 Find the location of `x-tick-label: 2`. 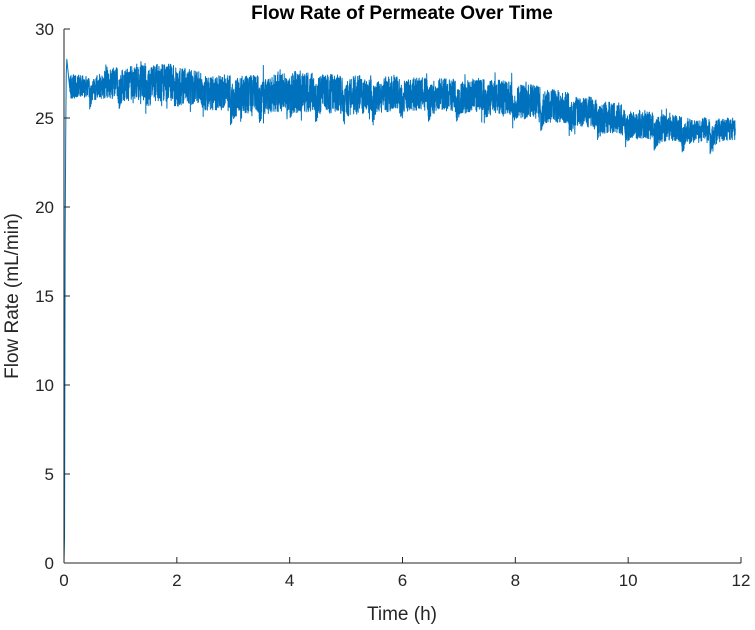

x-tick-label: 2 is located at coordinates (176, 580).